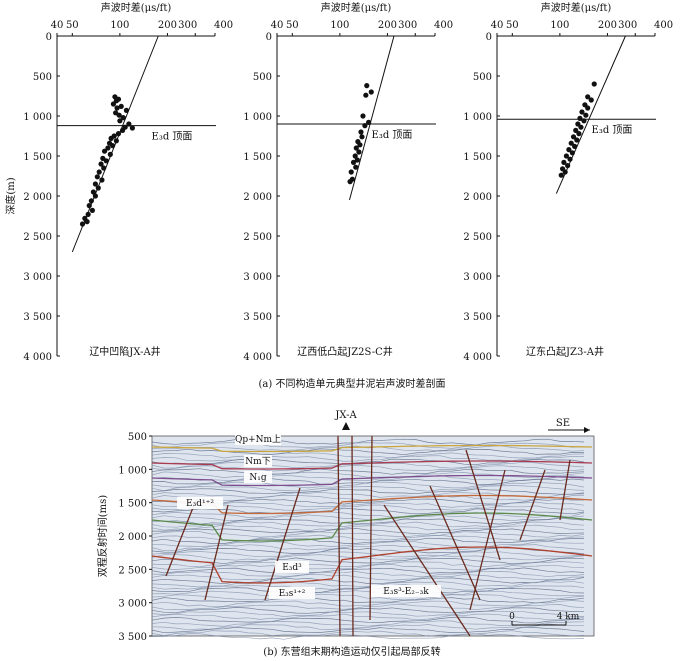 This screenshot has width=700, height=661. Describe the element at coordinates (132, 604) in the screenshot. I see `seismic-y-tick-label: 3 000` at that location.